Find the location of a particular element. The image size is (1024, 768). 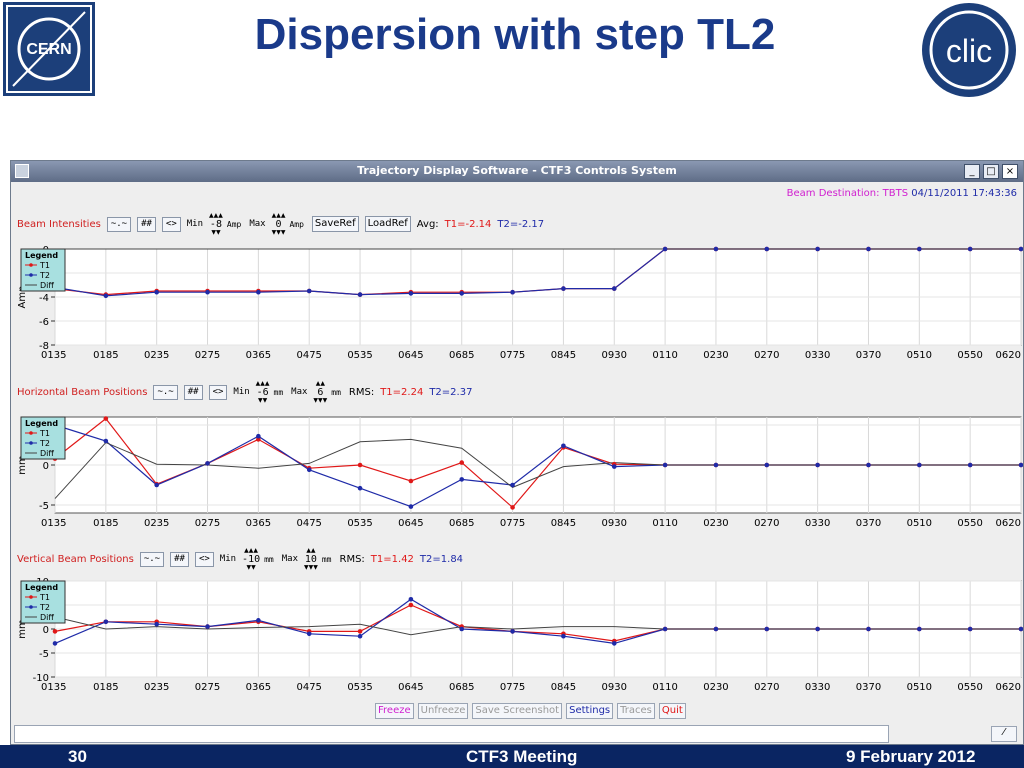

intensity-xtick-label: 0330 is located at coordinates (817, 355).